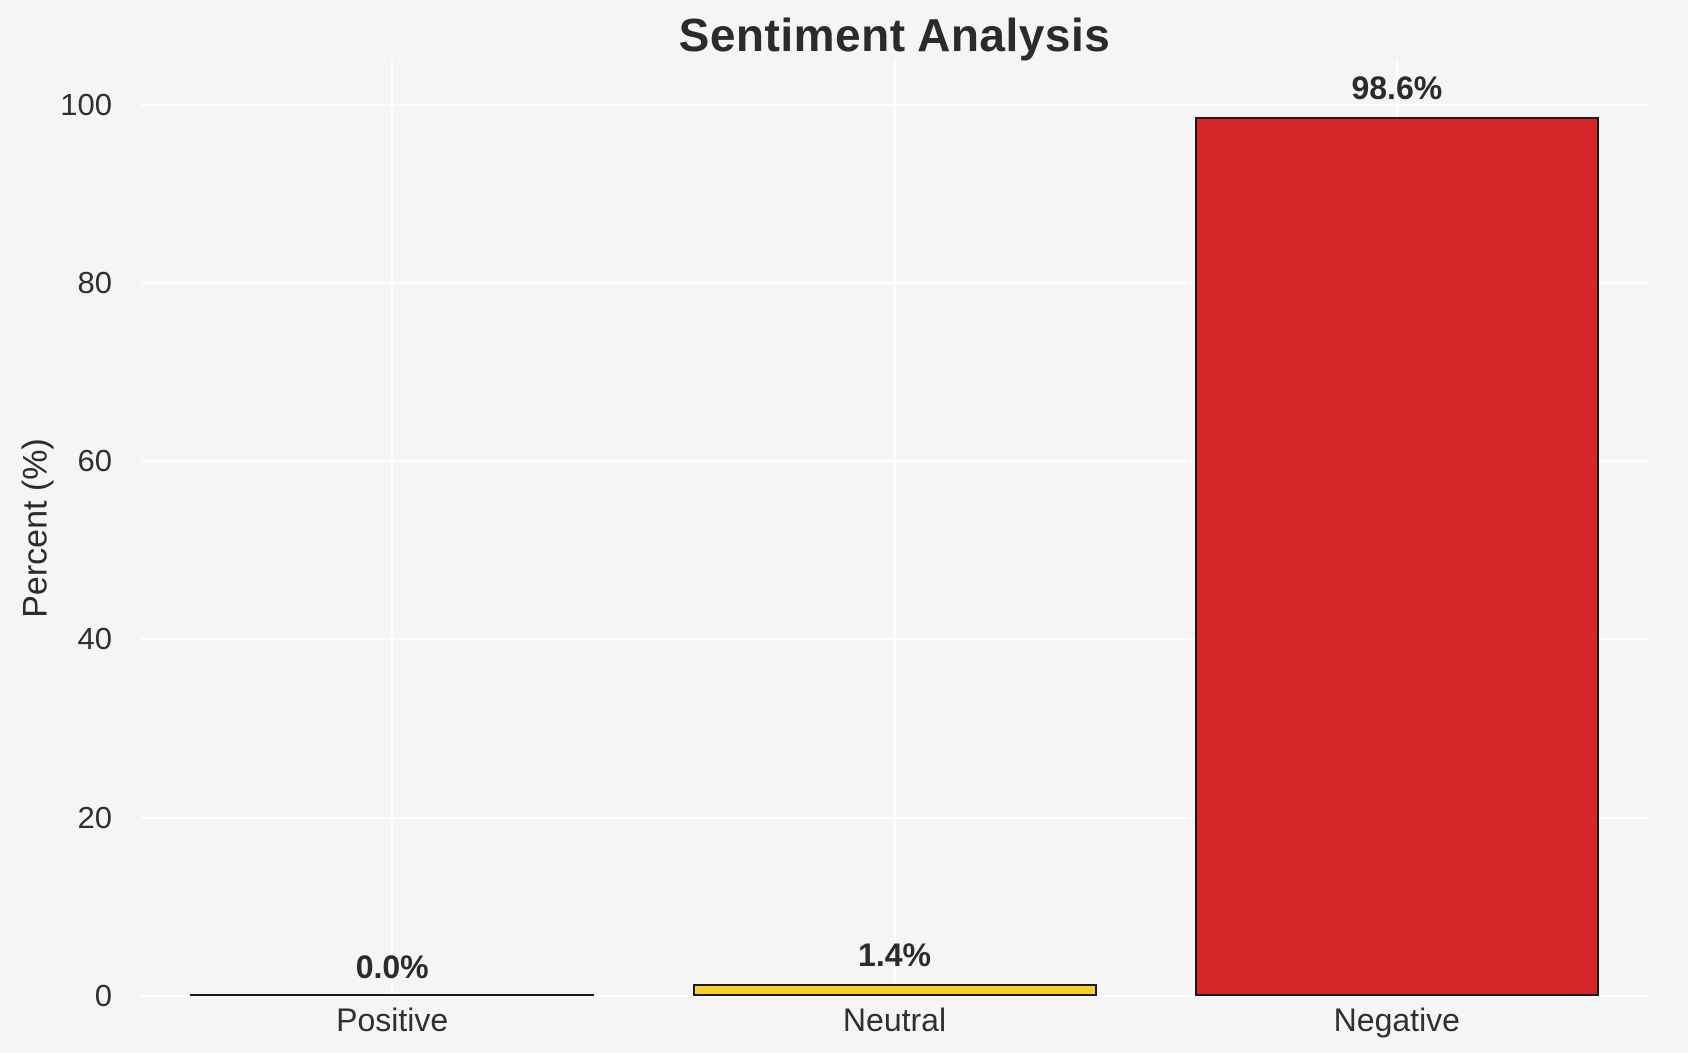 The width and height of the screenshot is (1688, 1053). Describe the element at coordinates (94, 461) in the screenshot. I see `y-tick-label: 60` at that location.